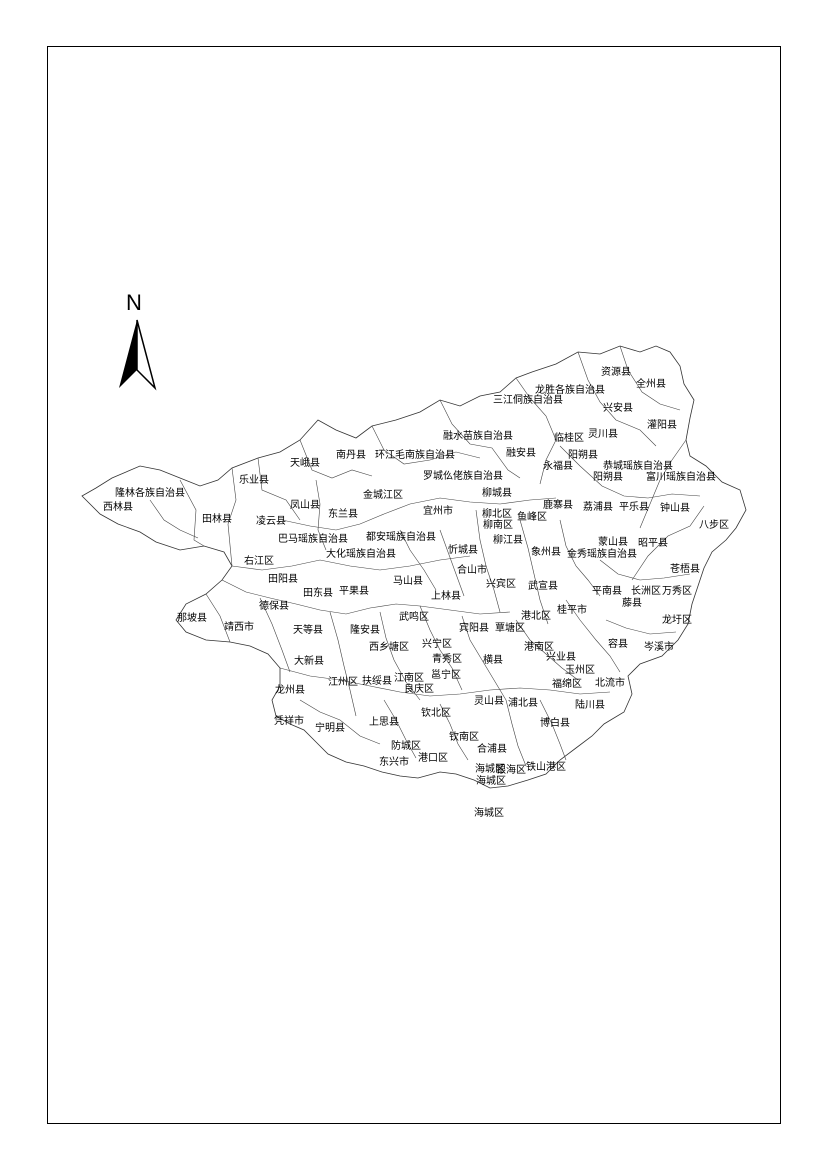 This screenshot has width=827, height=1170. I want to click on county-label: 环江毛南族自治县, so click(415, 455).